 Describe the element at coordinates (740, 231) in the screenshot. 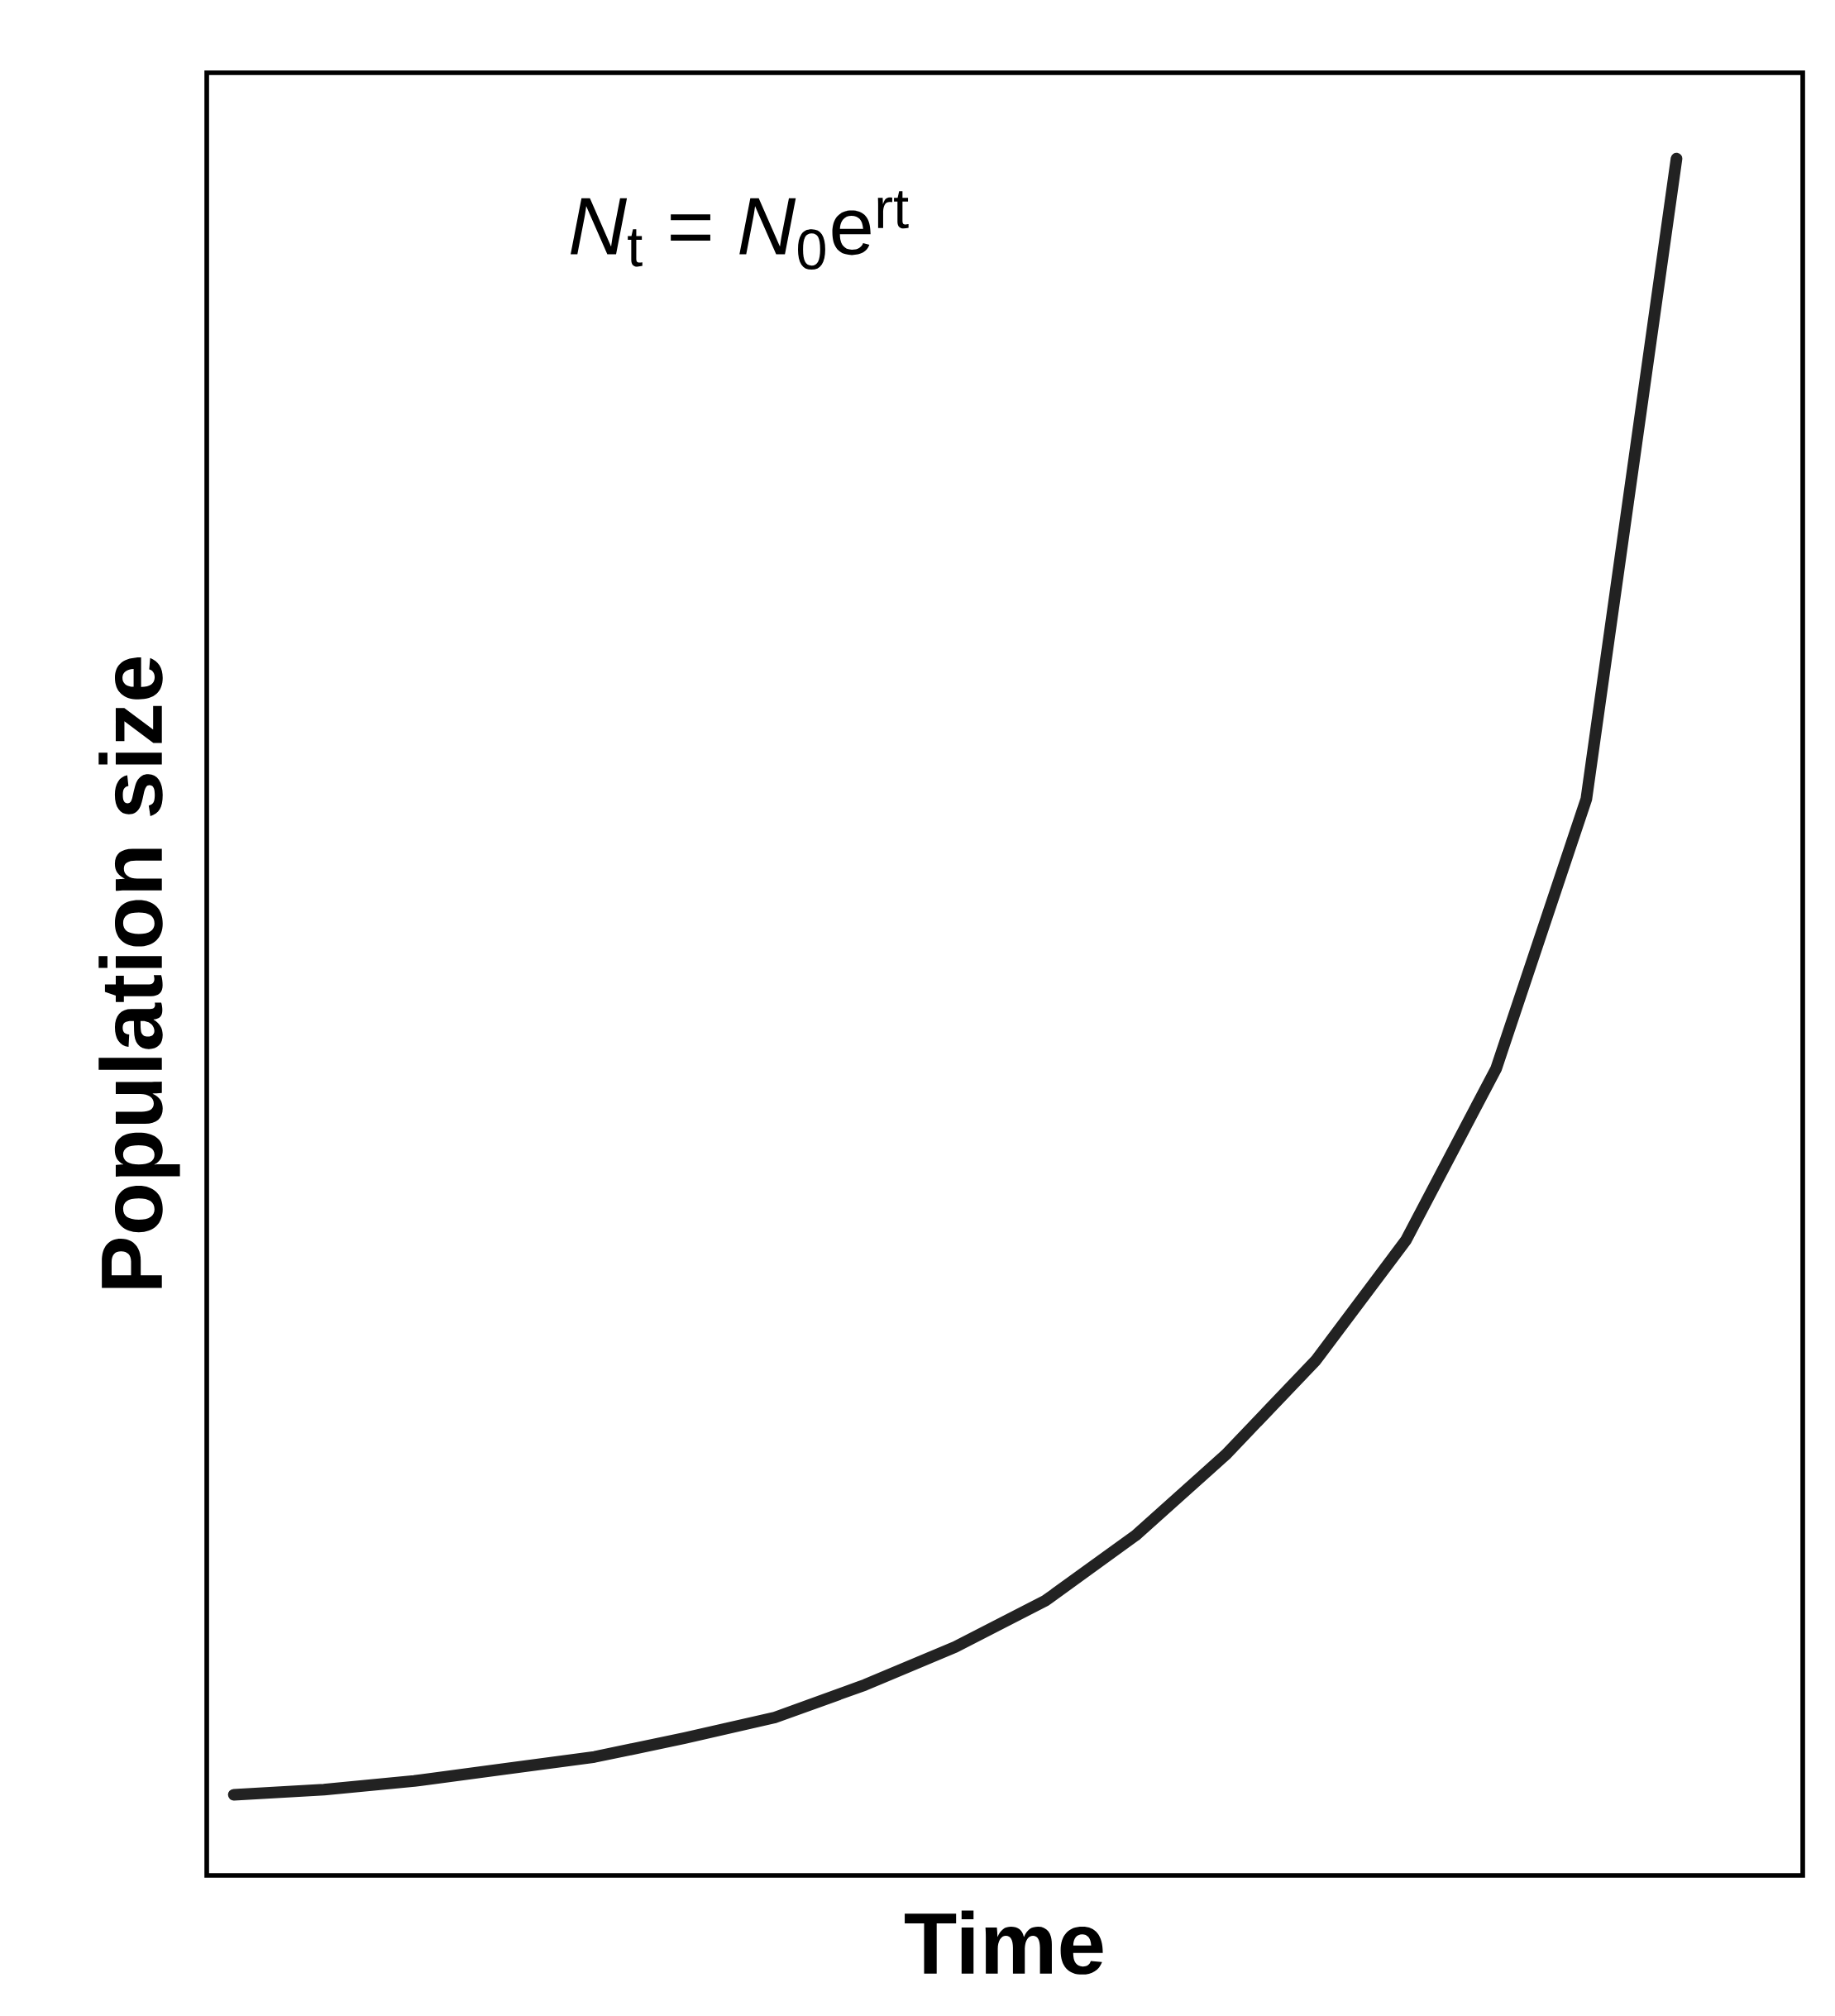

I see `annotation: N$_{t}$ = N$_{0}$e$^{rt}$` at that location.